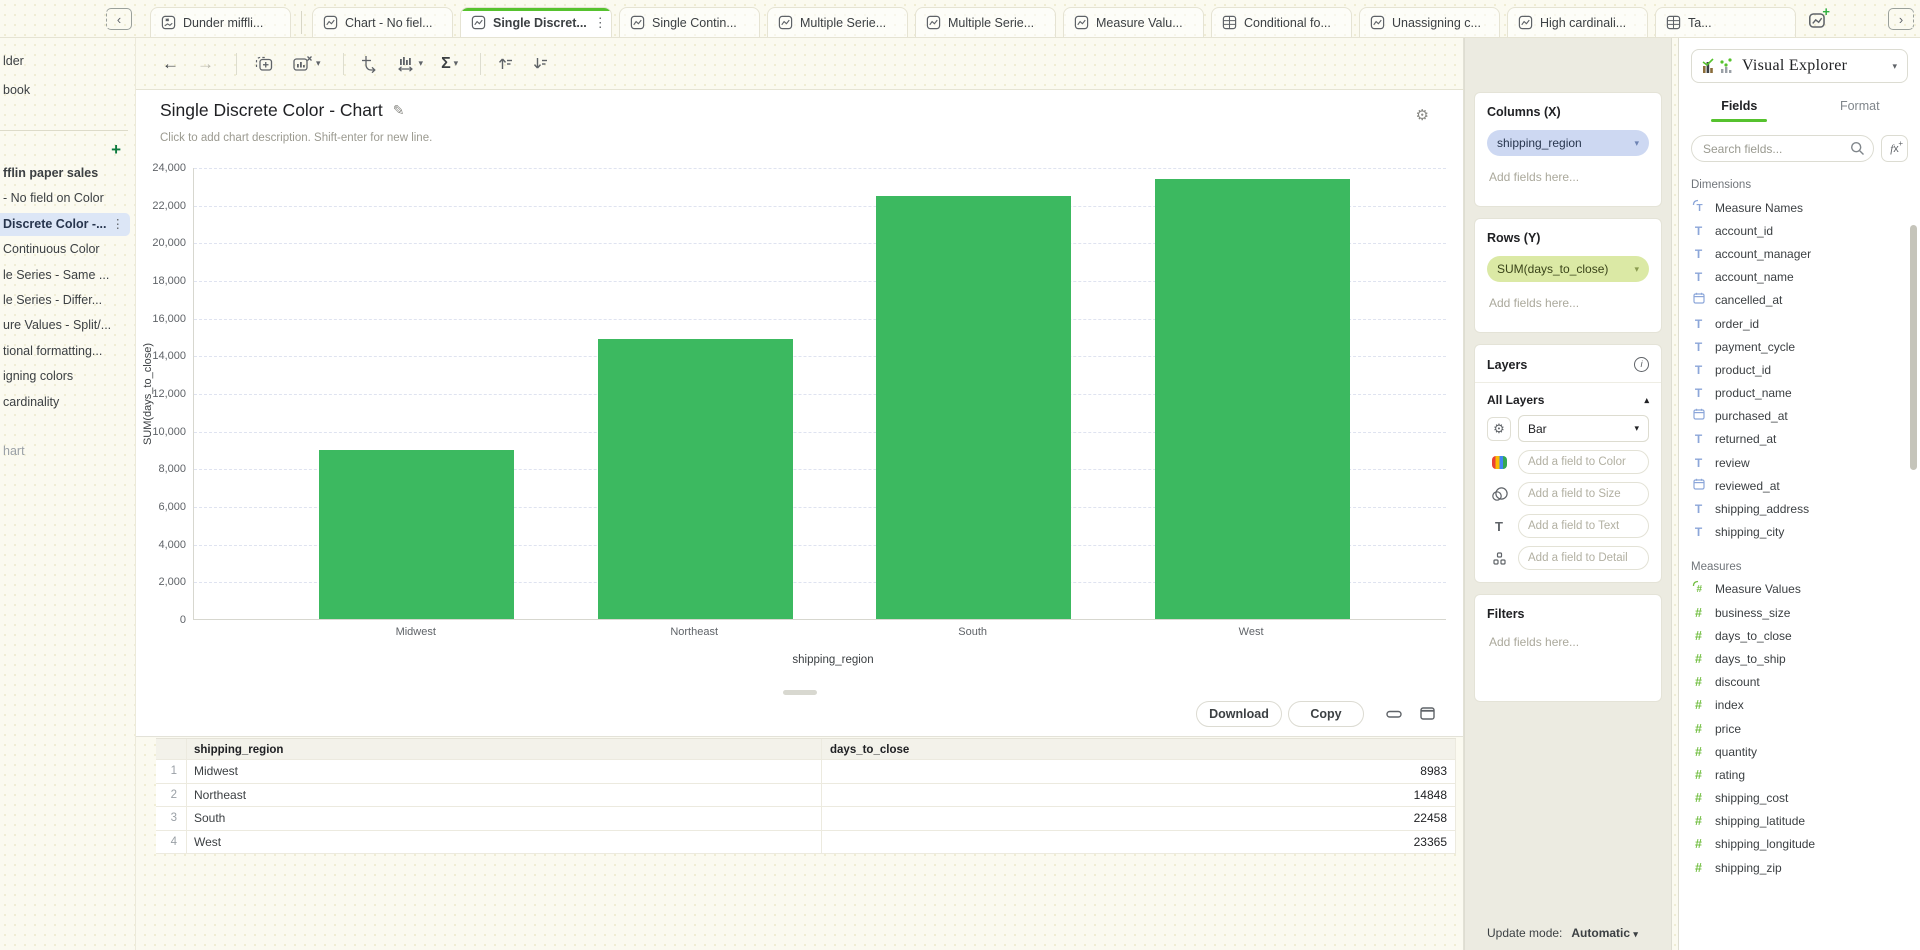 The width and height of the screenshot is (1920, 950). What do you see at coordinates (263, 63) in the screenshot?
I see `duplicate-visualization-button` at bounding box center [263, 63].